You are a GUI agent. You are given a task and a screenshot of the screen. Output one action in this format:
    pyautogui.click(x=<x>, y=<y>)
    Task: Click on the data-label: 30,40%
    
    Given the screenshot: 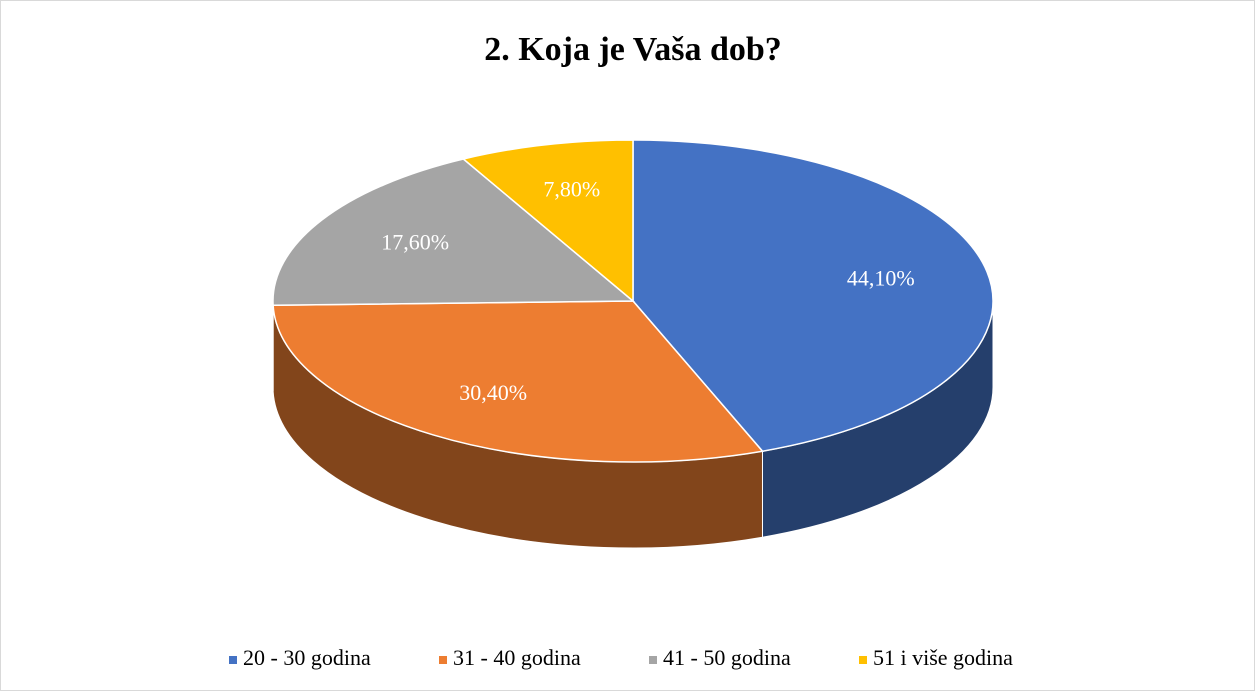 What is the action you would take?
    pyautogui.click(x=493, y=392)
    